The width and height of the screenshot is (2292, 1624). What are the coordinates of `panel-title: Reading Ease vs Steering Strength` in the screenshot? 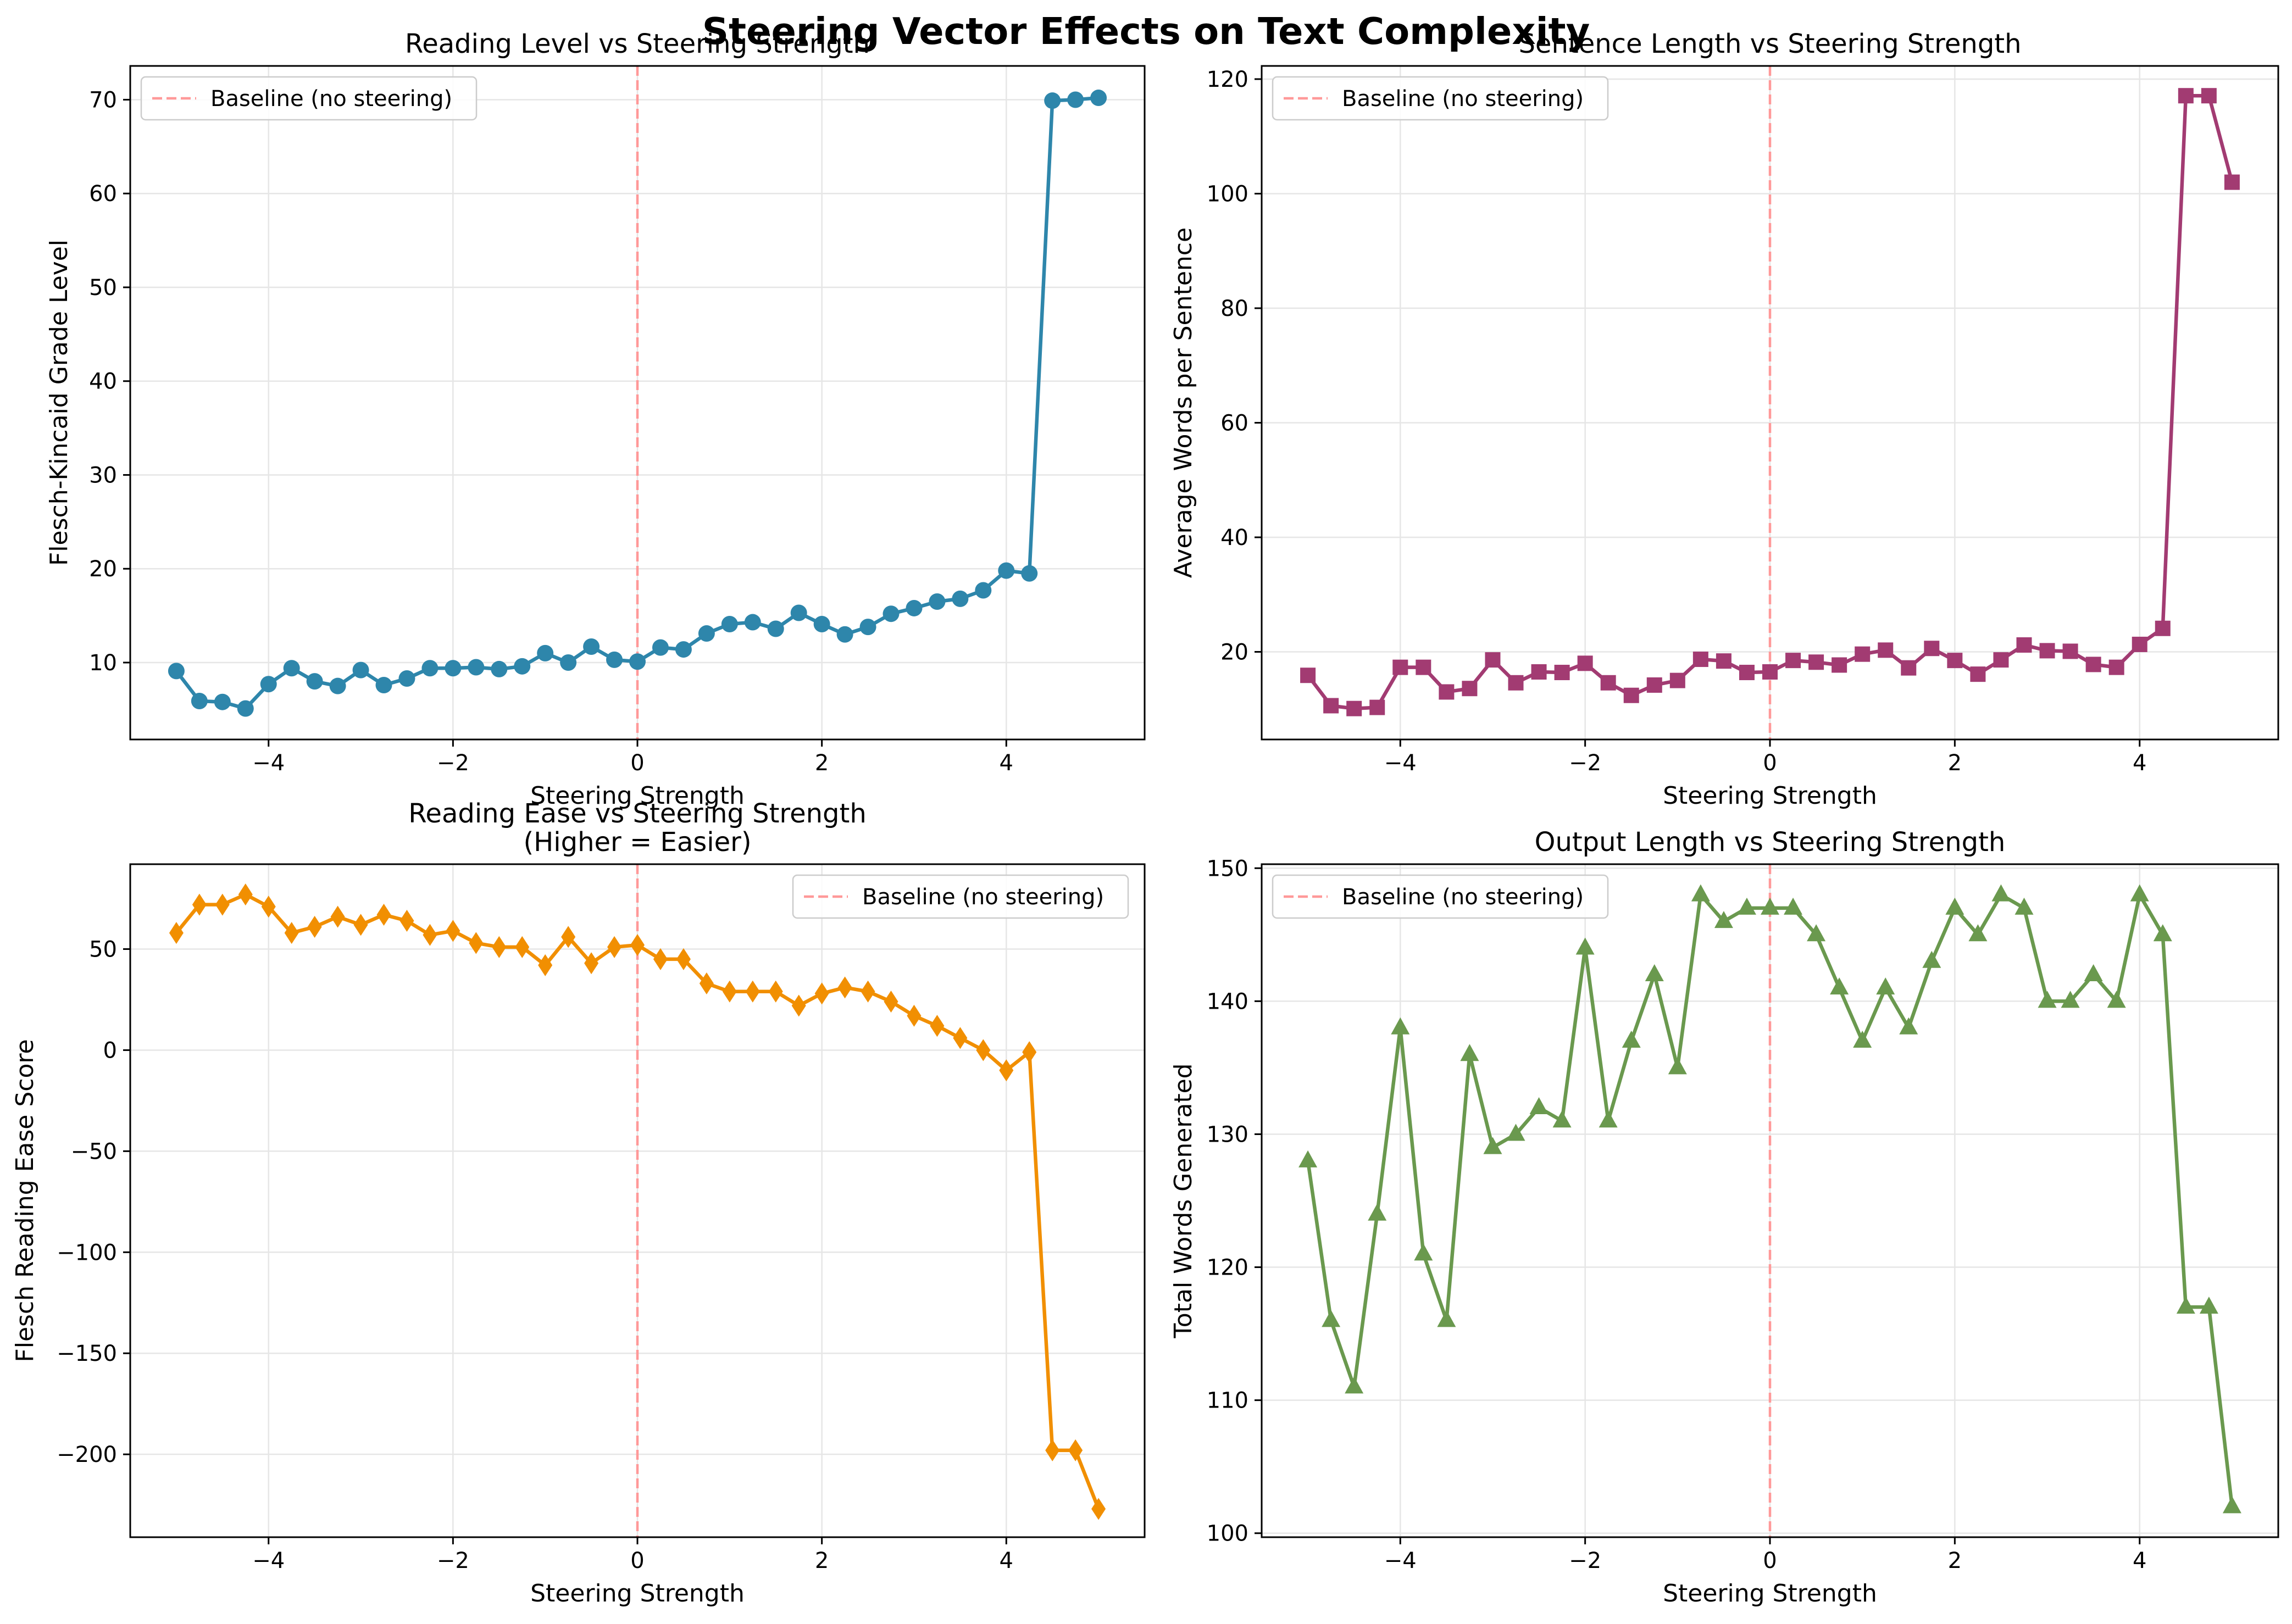 It's located at (637, 813).